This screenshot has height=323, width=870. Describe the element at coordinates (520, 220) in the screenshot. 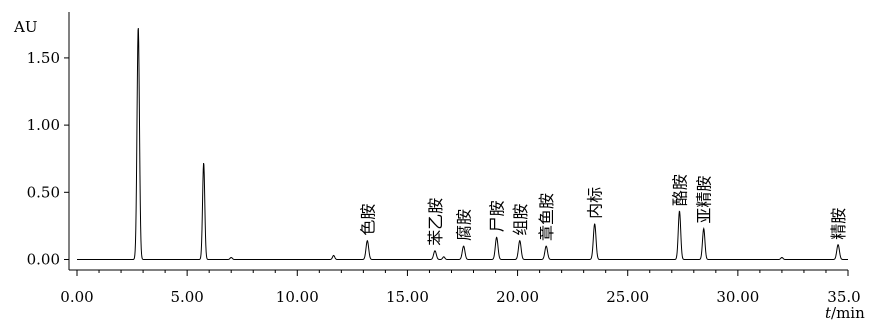

I see `peak-label: 组胺` at that location.